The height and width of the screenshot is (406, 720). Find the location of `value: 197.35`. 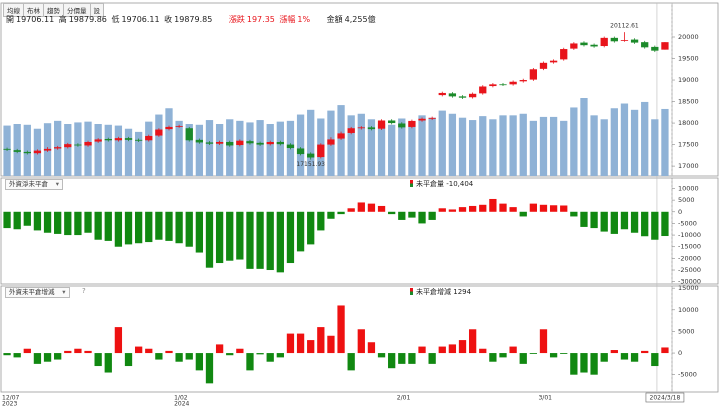

value: 197.35 is located at coordinates (260, 19).